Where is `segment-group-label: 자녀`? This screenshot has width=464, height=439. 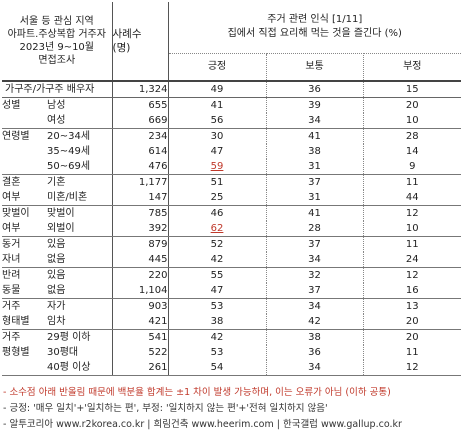 segment-group-label: 자녀 is located at coordinates (24, 260).